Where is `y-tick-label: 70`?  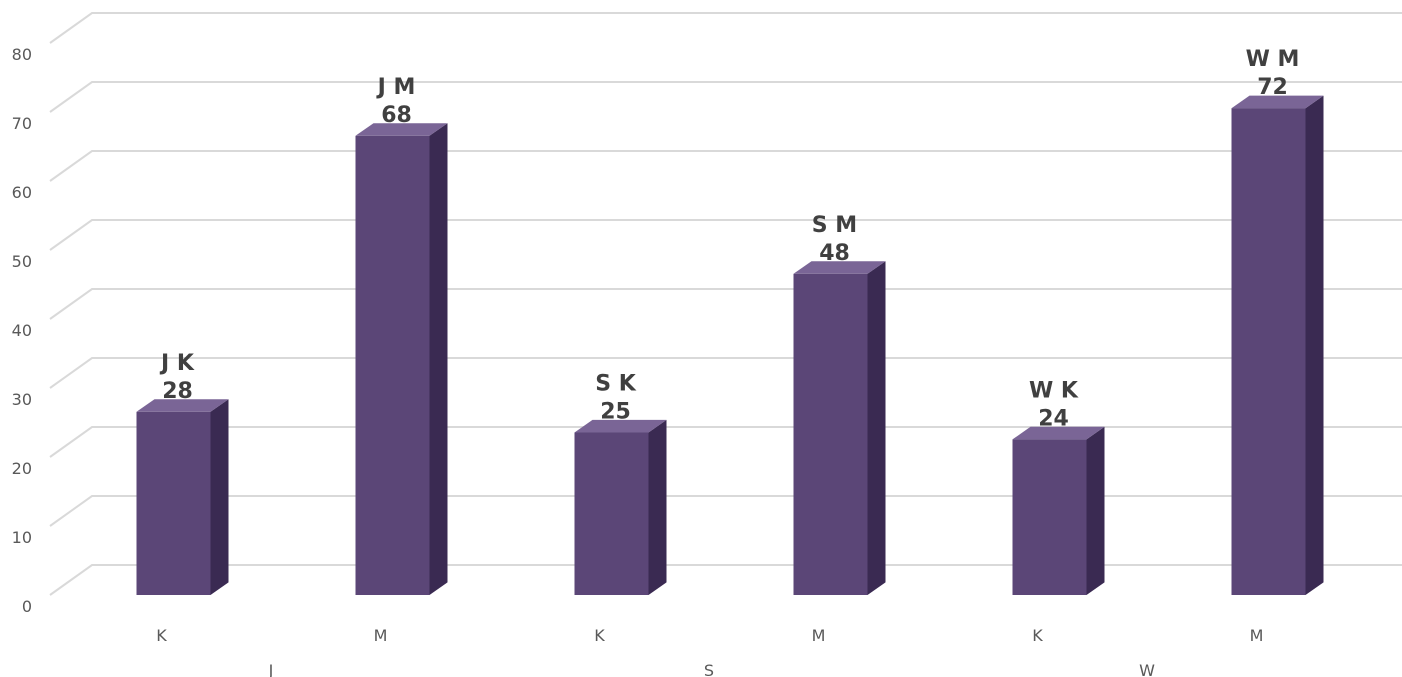
y-tick-label: 70 is located at coordinates (22, 123).